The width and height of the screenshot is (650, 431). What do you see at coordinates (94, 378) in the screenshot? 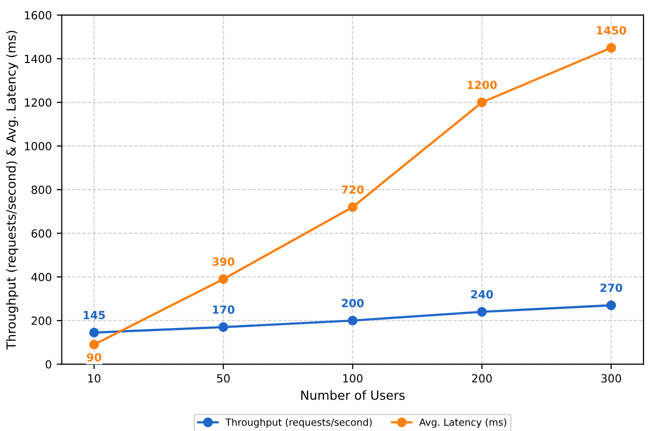
I see `x-tick-label: 10` at bounding box center [94, 378].